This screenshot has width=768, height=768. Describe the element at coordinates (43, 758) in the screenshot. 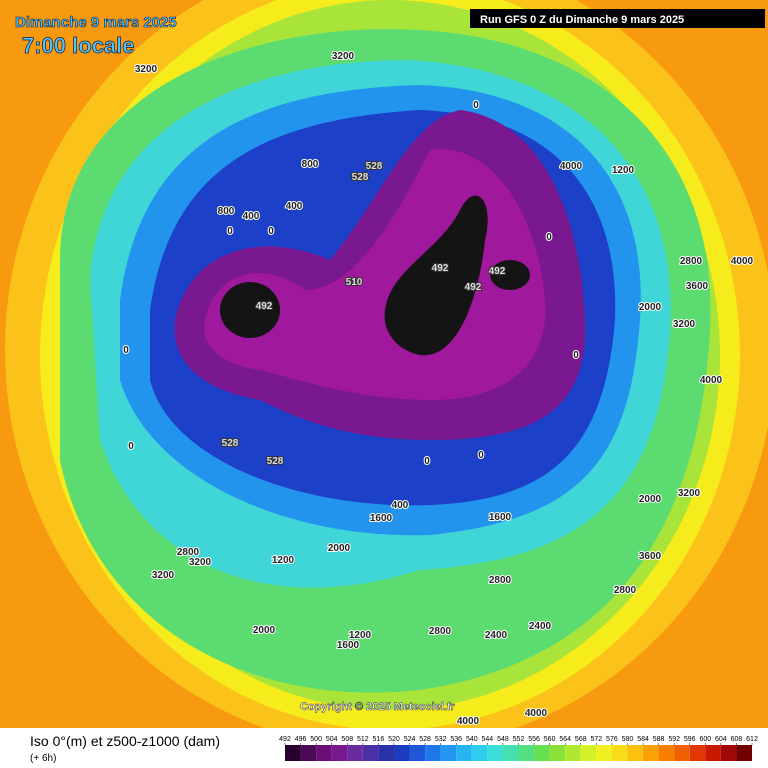

I see `legend-step: (+ 6h)` at that location.